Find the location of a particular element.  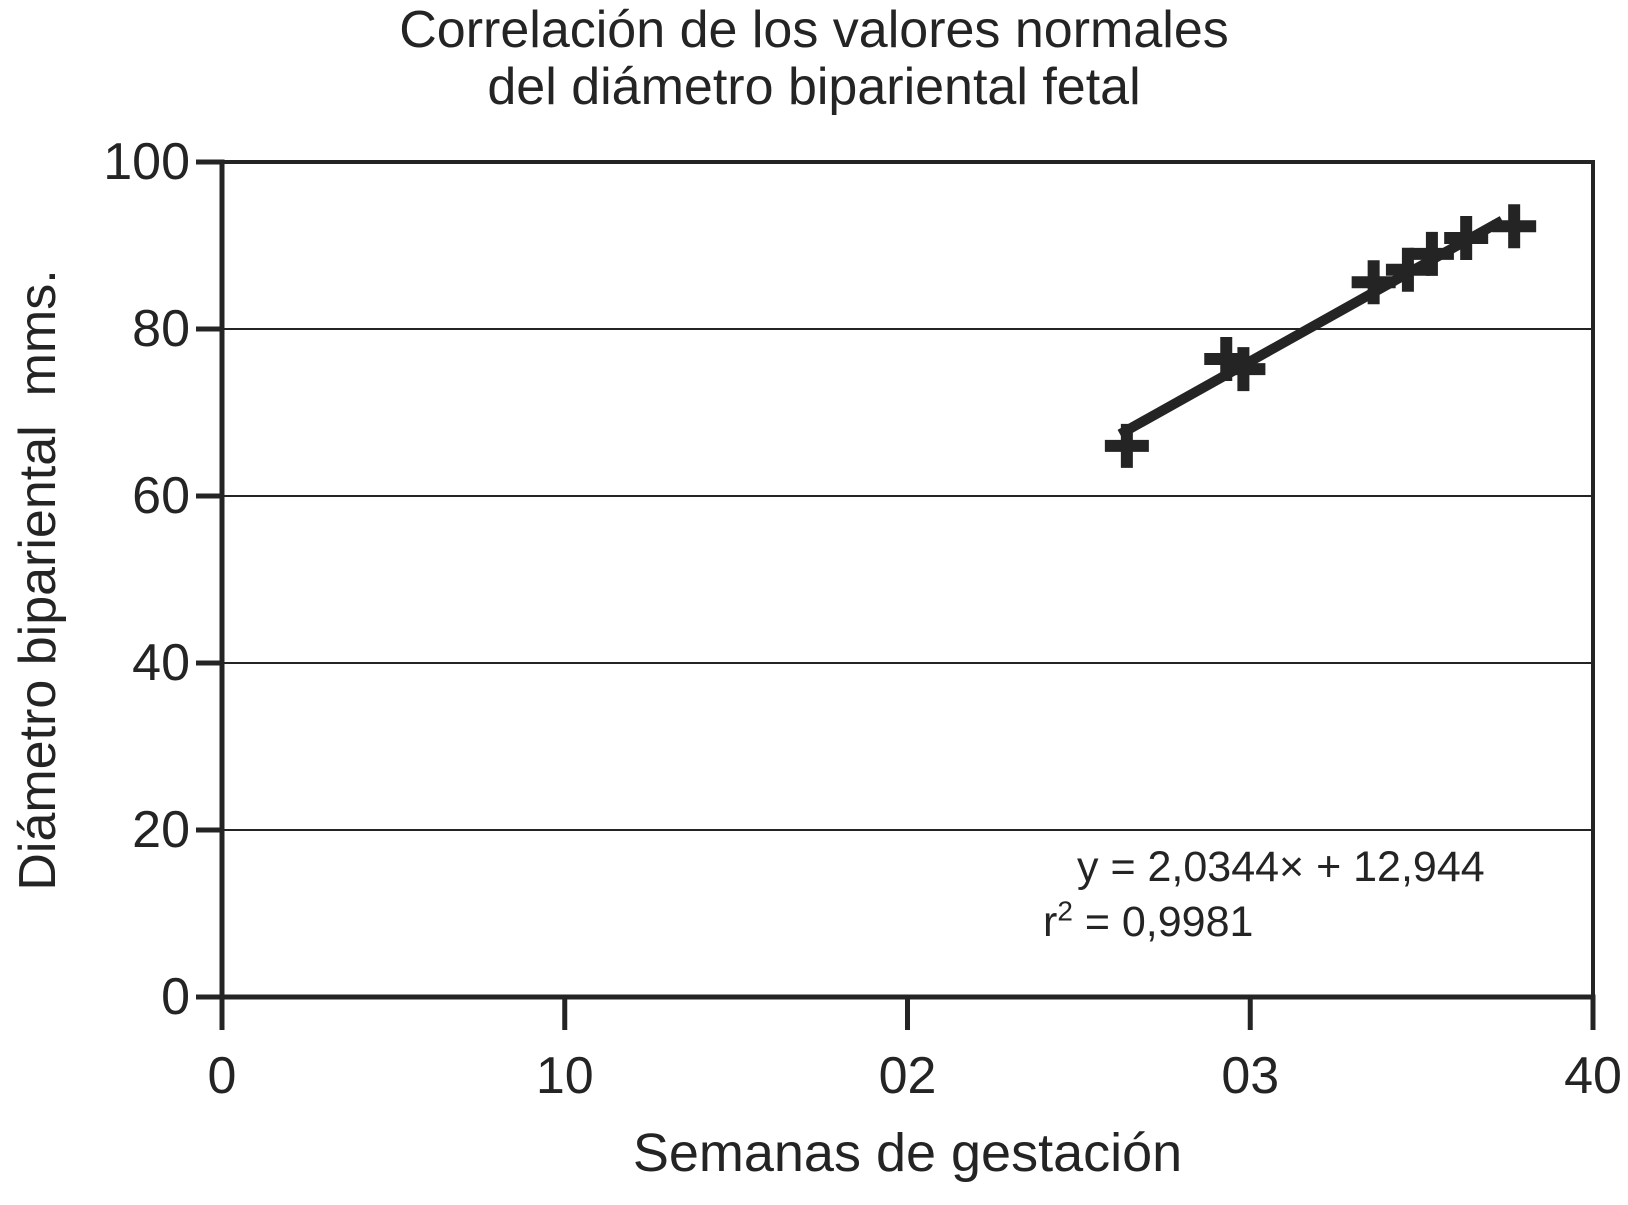

y-tick-label: 0 is located at coordinates (175, 997).